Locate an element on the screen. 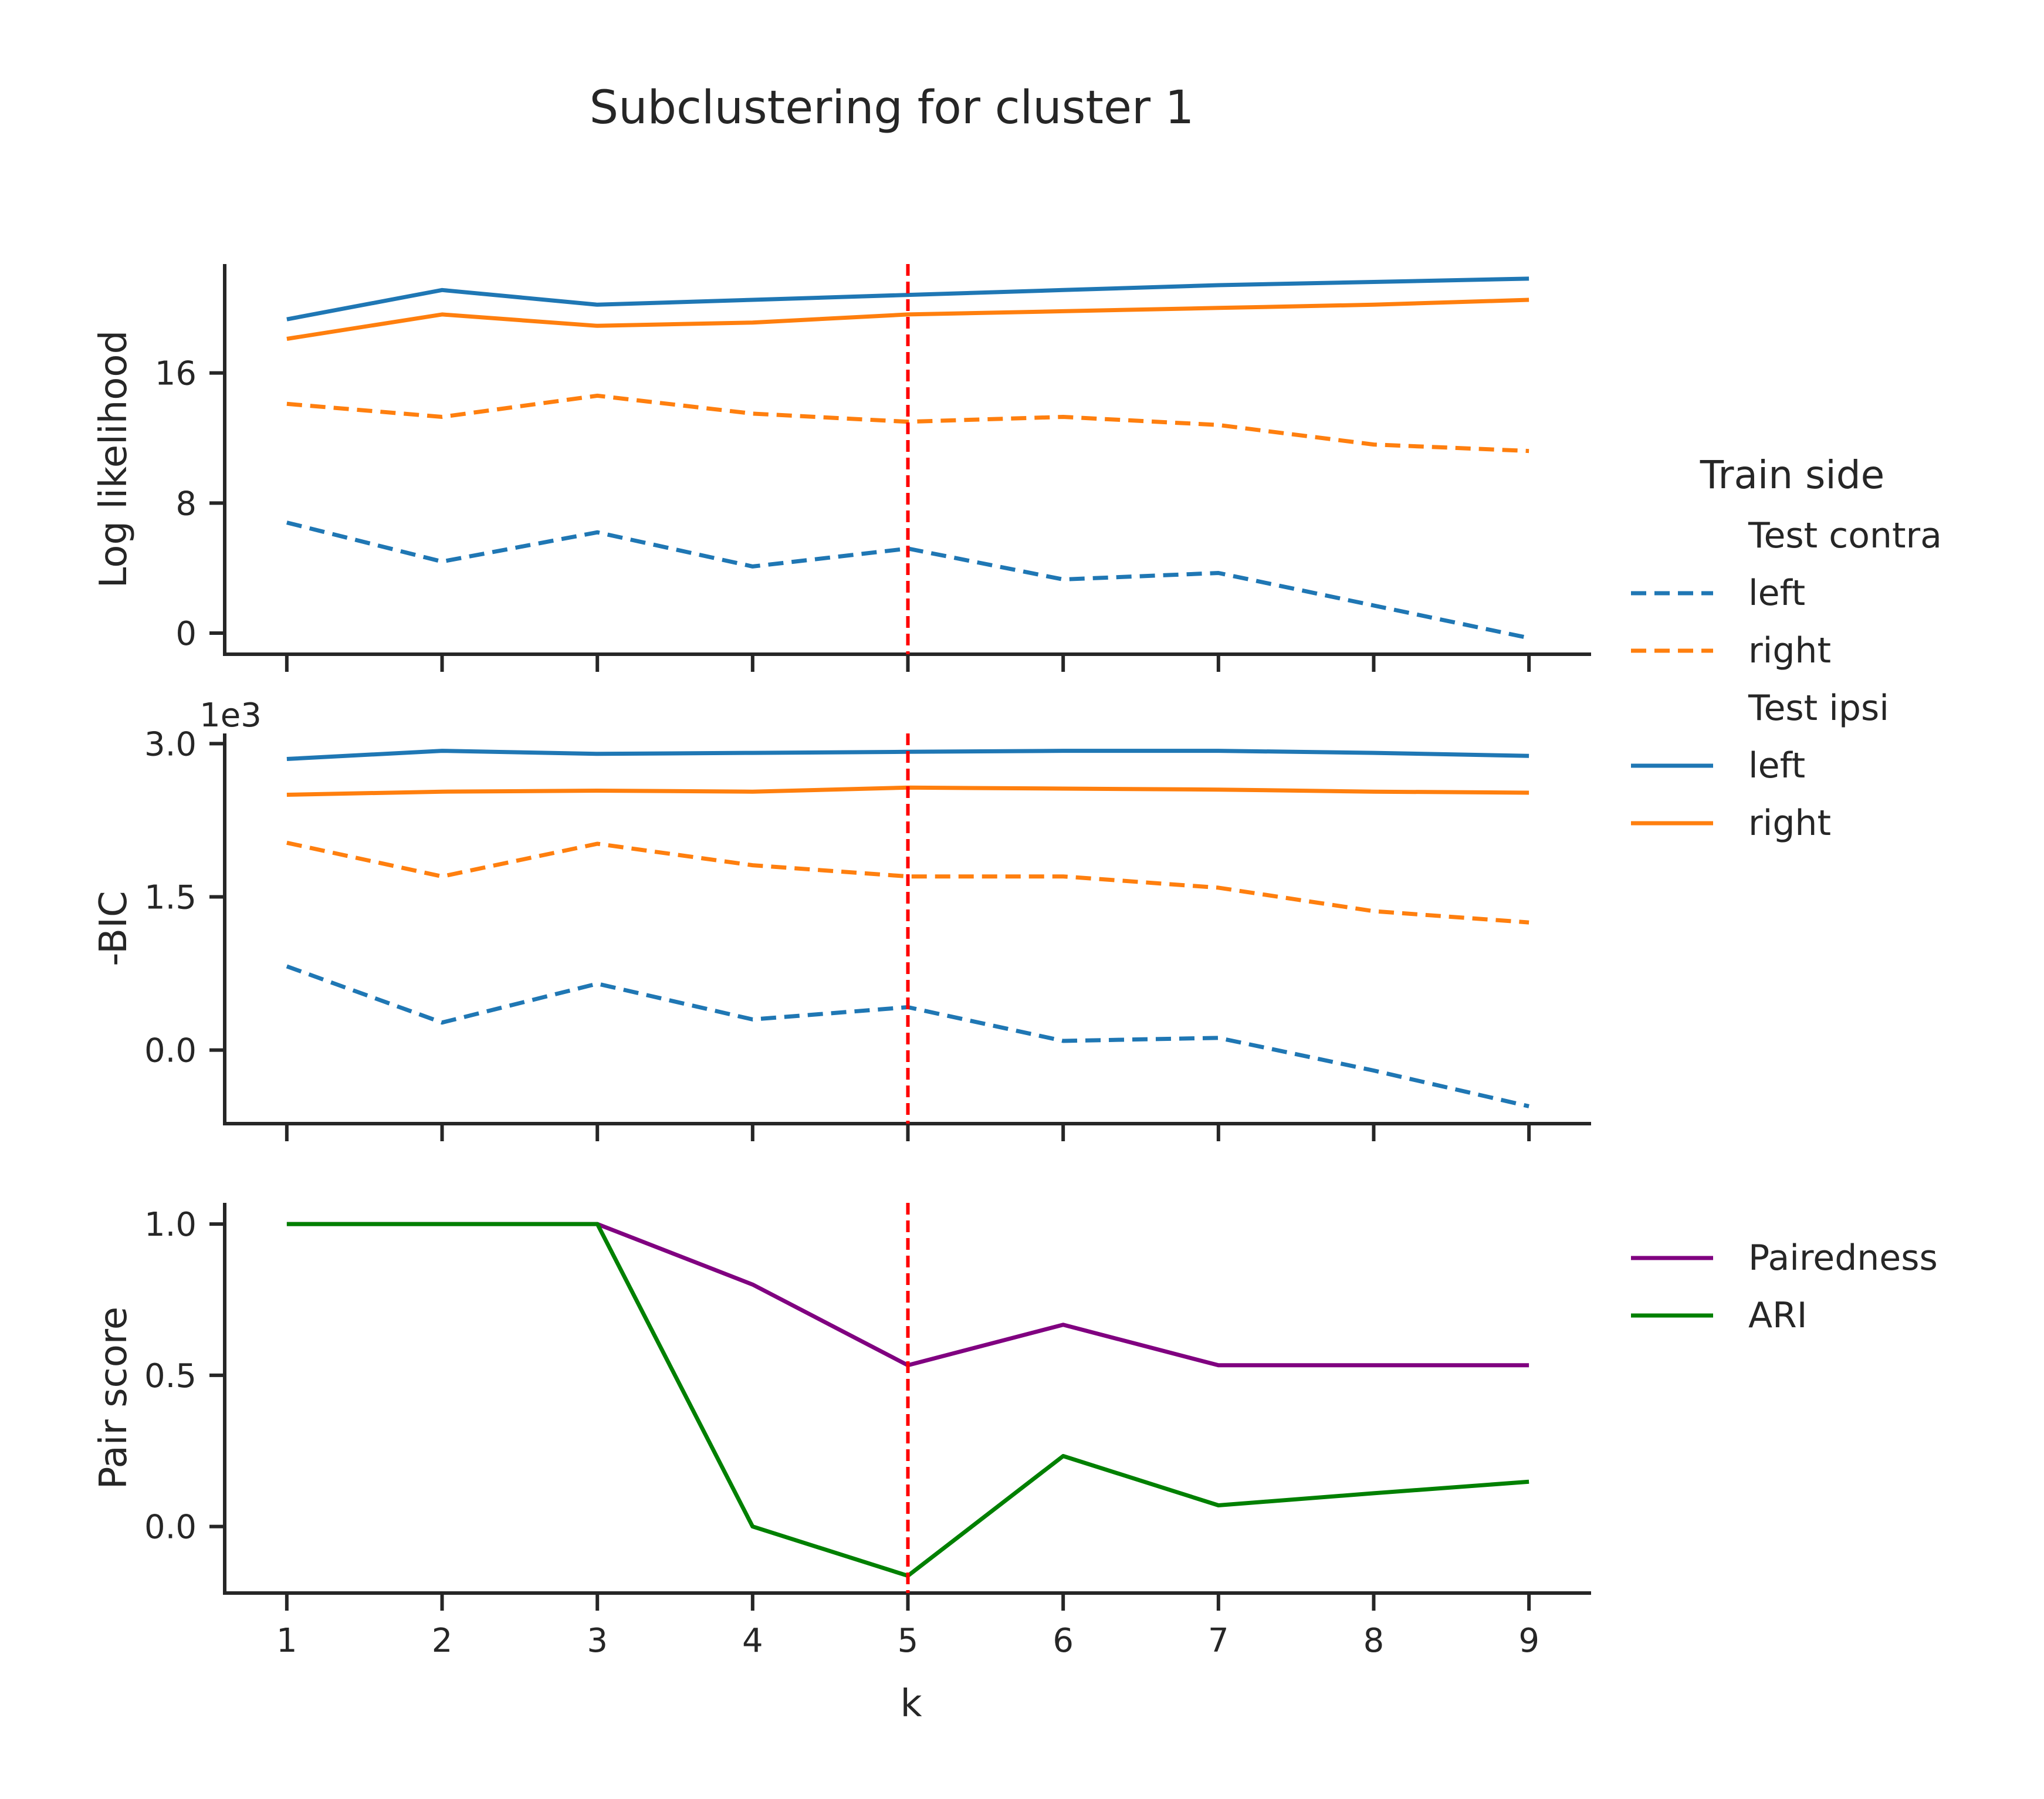 This screenshot has width=2044, height=1799. series-line-test-contra-left is located at coordinates (907, 580).